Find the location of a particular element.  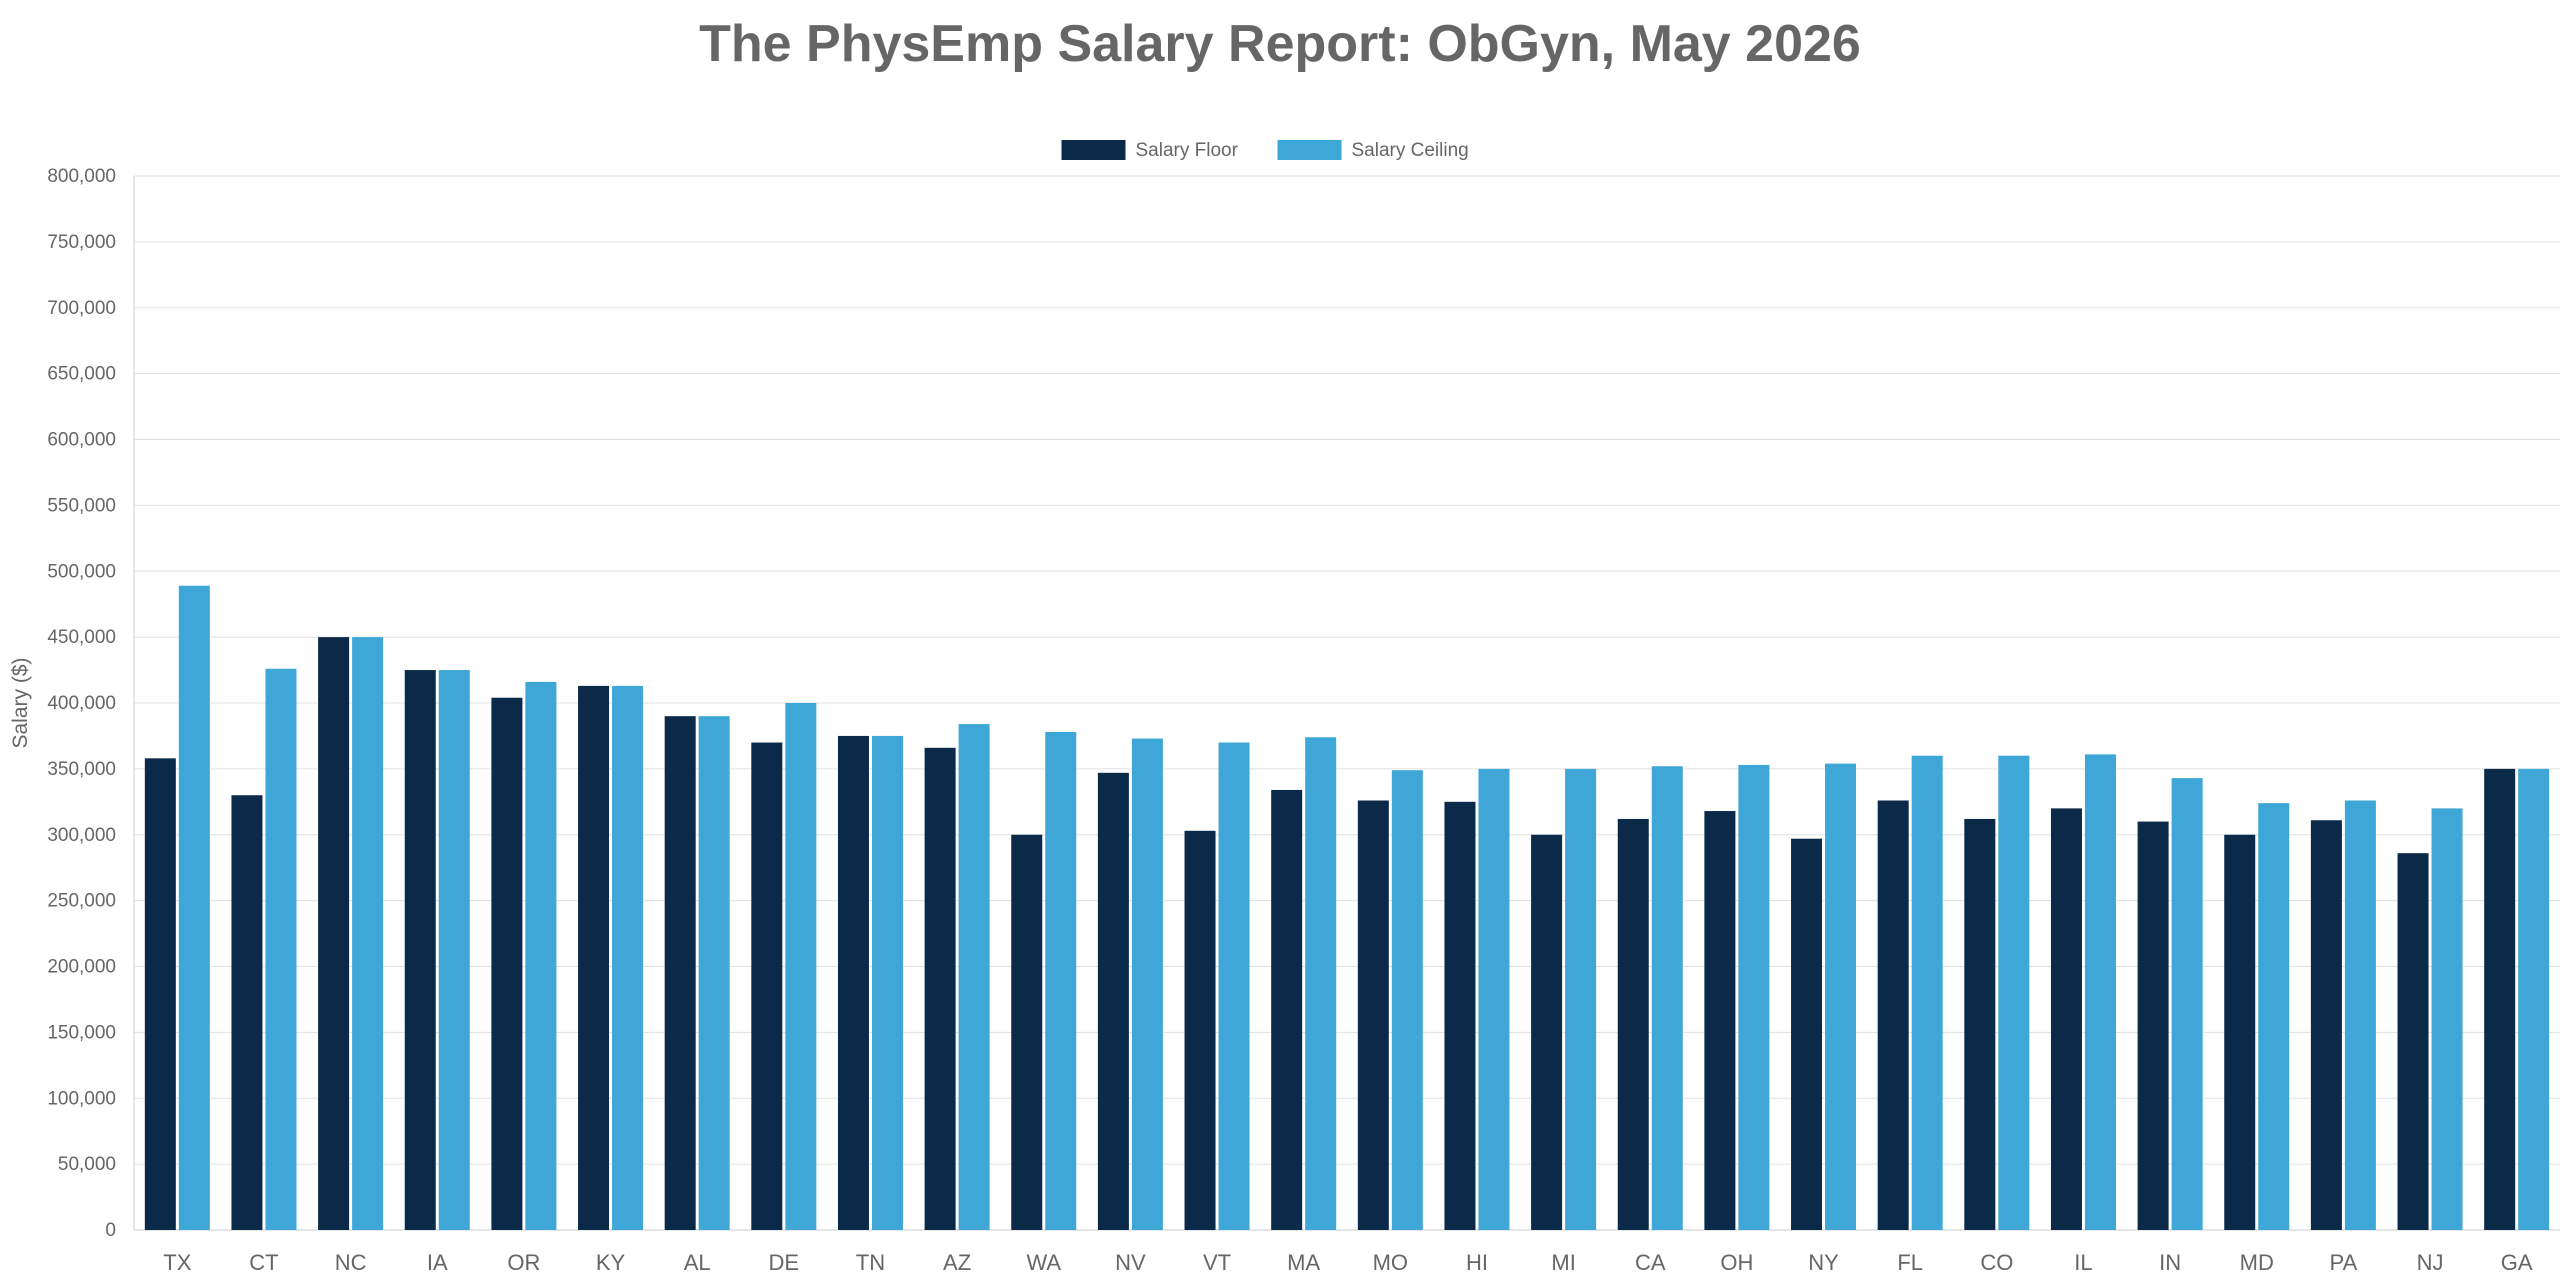

bar-salary-ceiling: GA Salary Ceiling: 350,000 is located at coordinates (2534, 999).